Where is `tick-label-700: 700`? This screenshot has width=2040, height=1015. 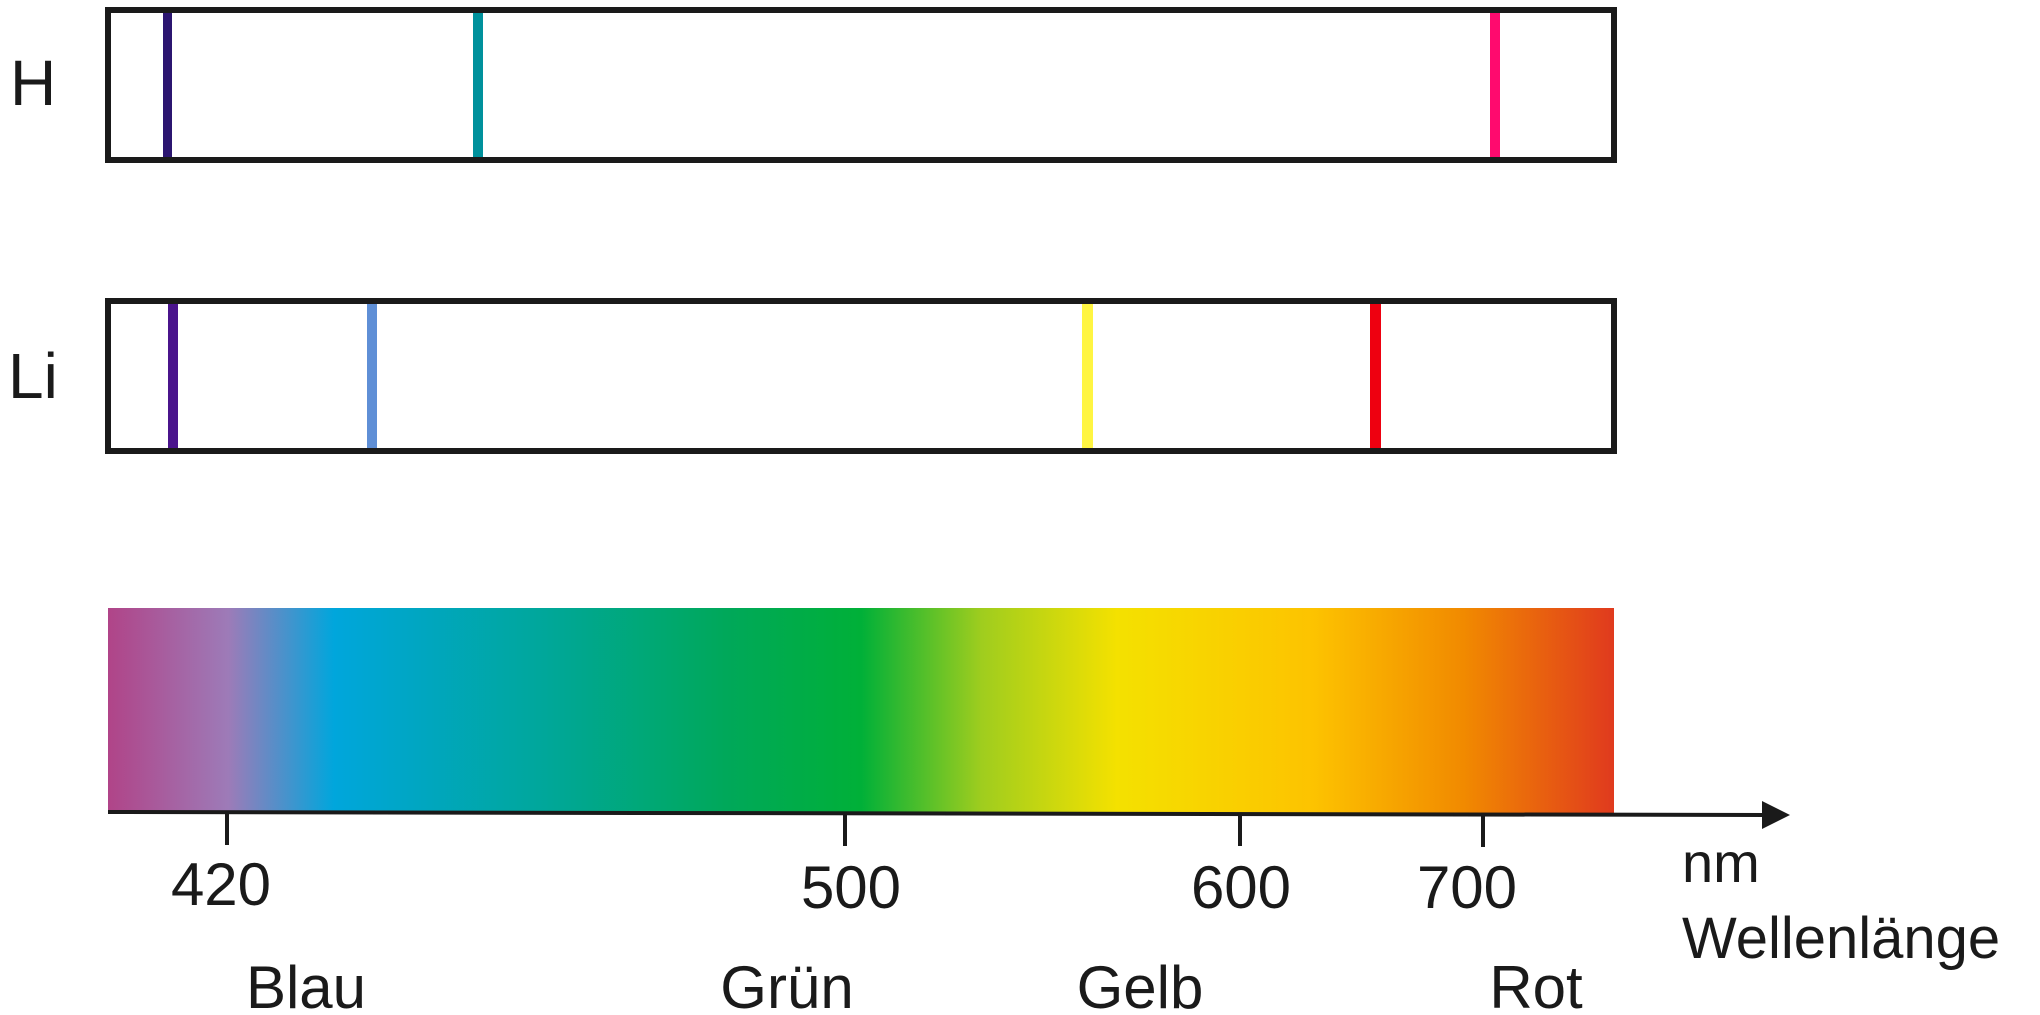
tick-label-700: 700 is located at coordinates (1467, 887).